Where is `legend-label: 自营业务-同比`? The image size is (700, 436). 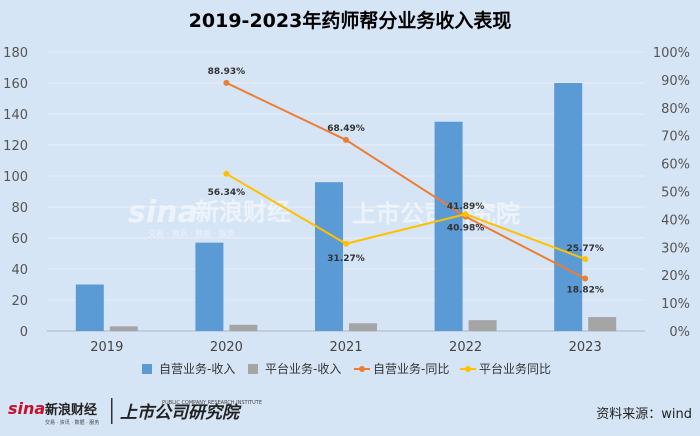 legend-label: 自营业务-同比 is located at coordinates (411, 368).